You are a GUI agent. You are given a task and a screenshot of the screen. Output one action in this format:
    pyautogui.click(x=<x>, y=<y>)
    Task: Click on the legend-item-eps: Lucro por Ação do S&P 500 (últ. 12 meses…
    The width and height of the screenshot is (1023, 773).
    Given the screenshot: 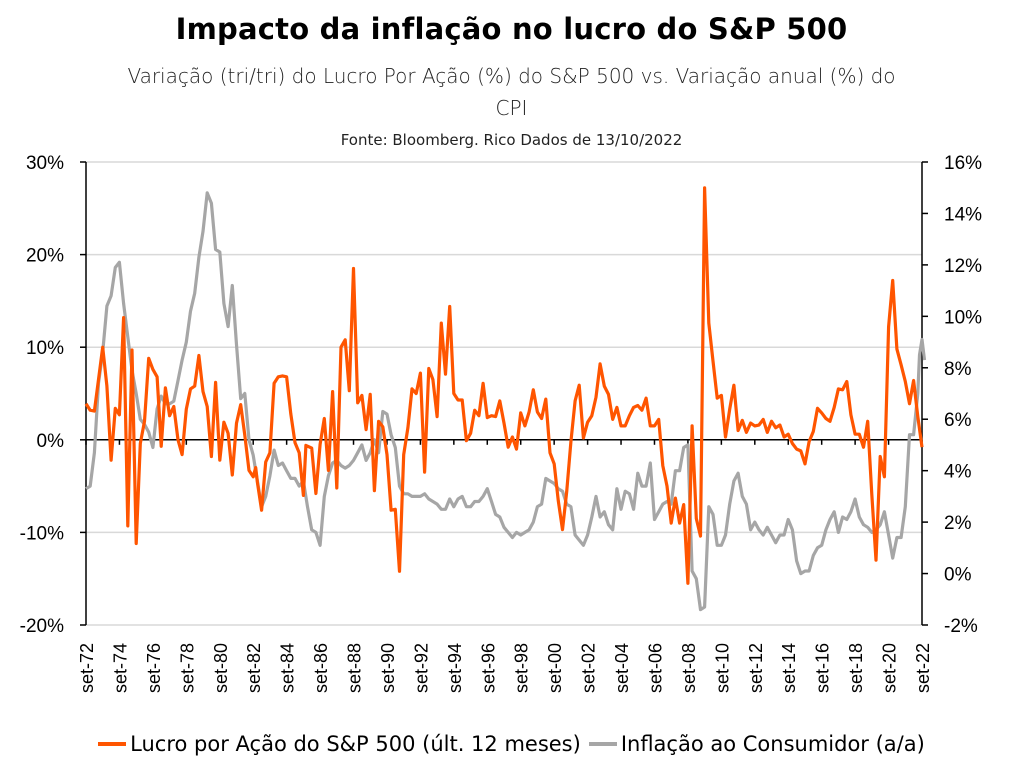 What is the action you would take?
    pyautogui.click(x=339, y=744)
    